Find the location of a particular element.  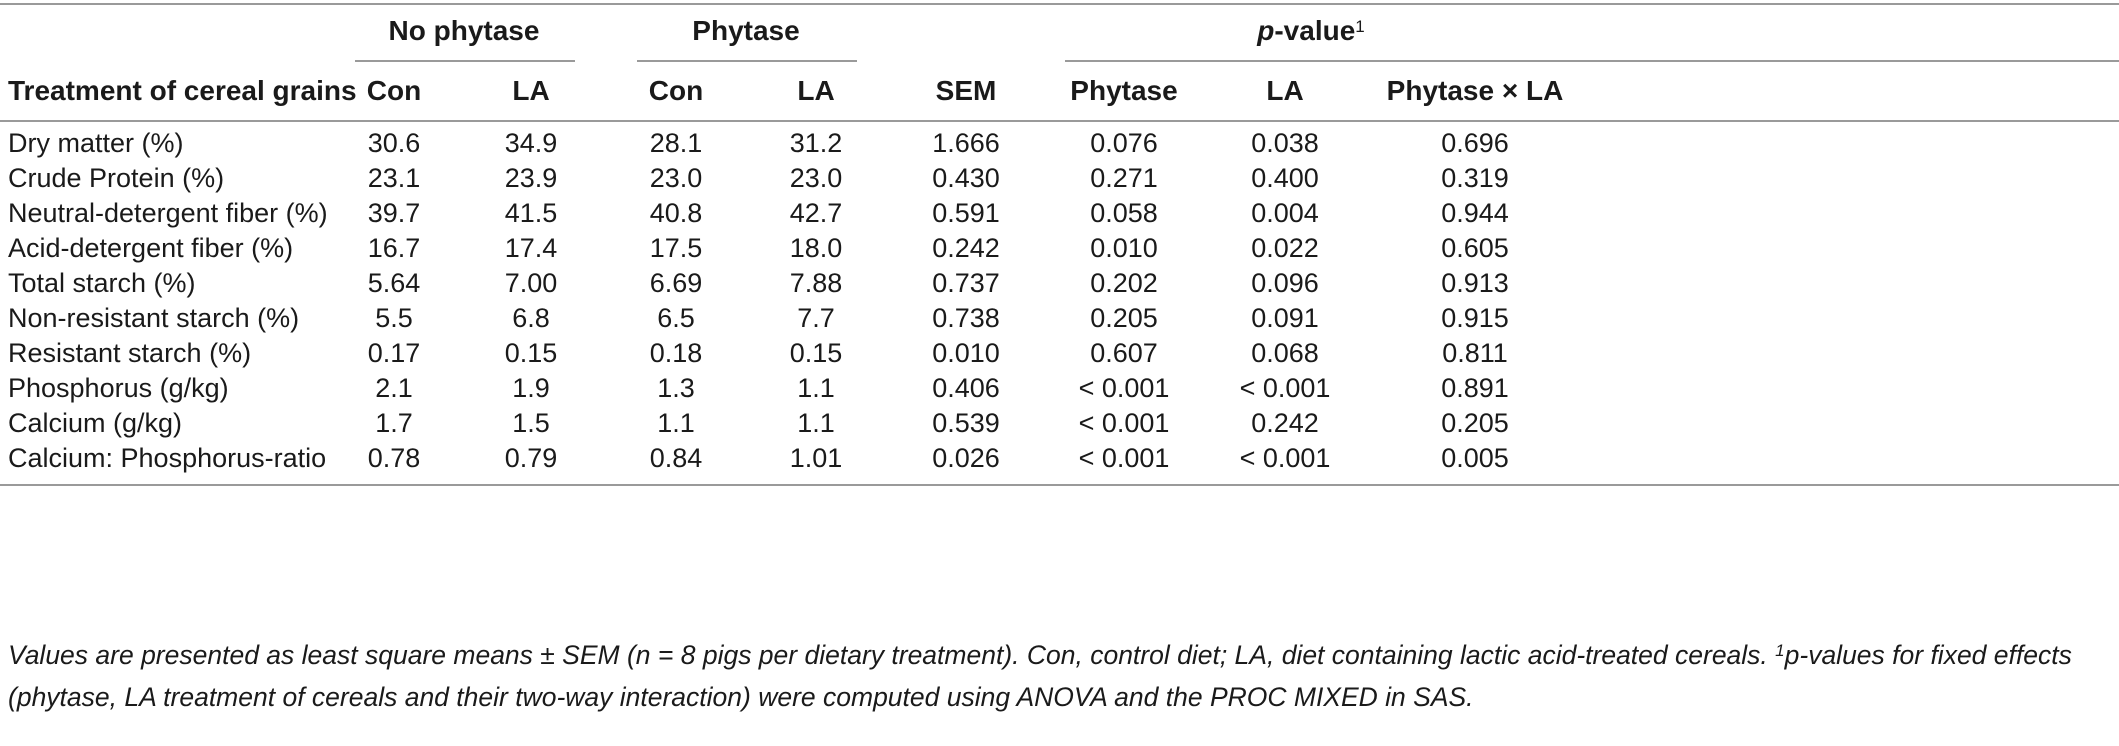

table-cell: 0.406 is located at coordinates (966, 388).